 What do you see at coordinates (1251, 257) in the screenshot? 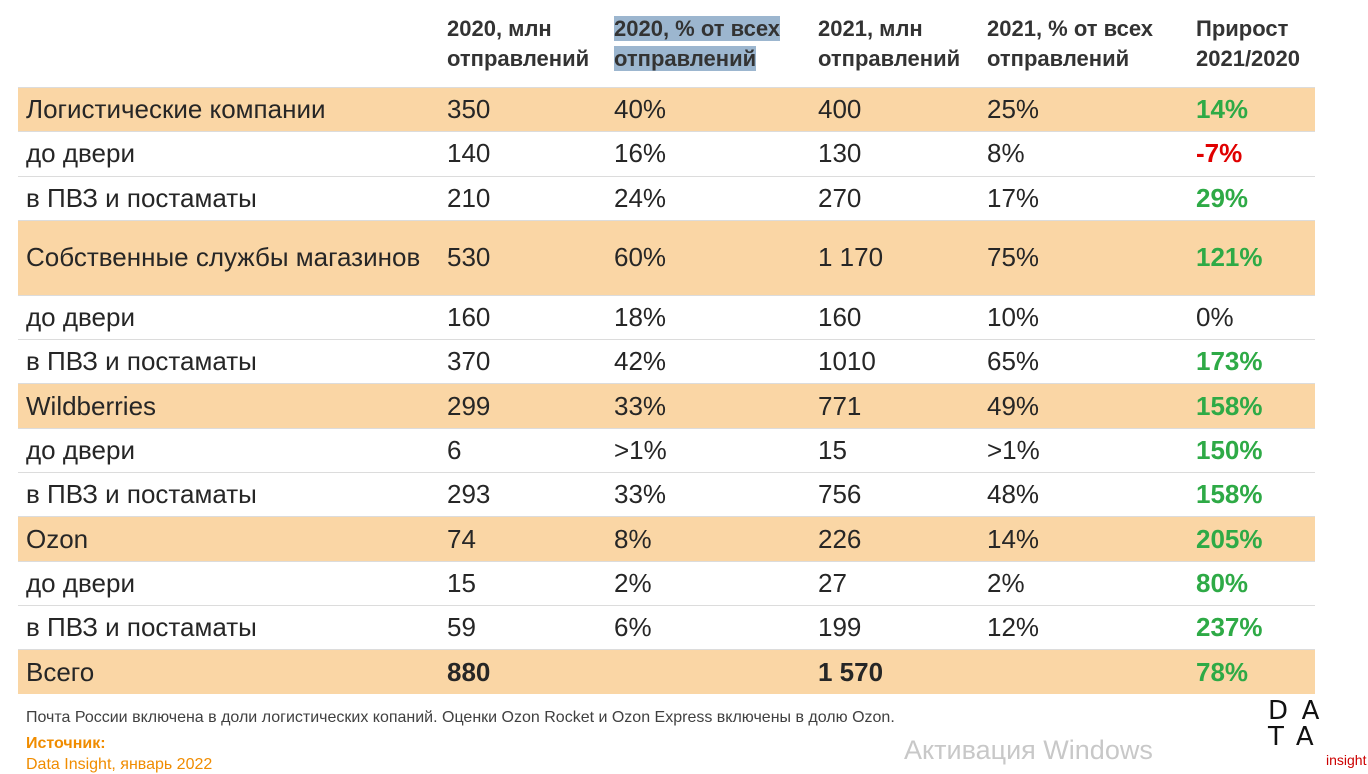
I see `growth-cell: 121%` at bounding box center [1251, 257].